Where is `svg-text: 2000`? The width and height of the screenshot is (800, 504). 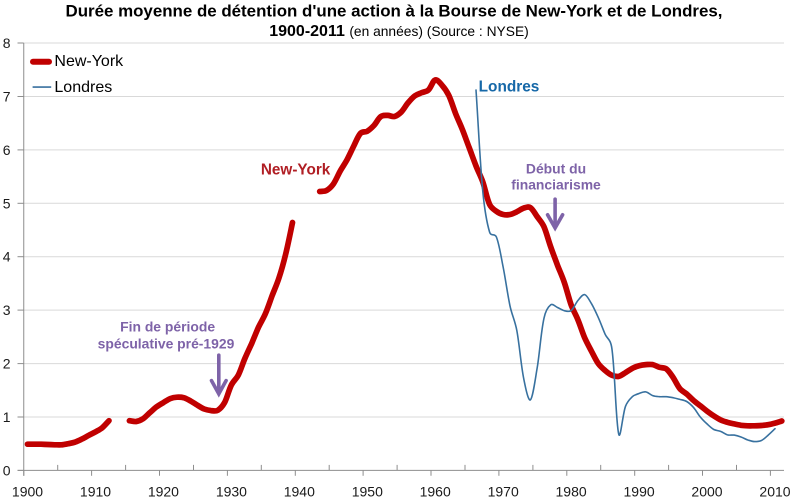
svg-text: 2000 is located at coordinates (706, 492).